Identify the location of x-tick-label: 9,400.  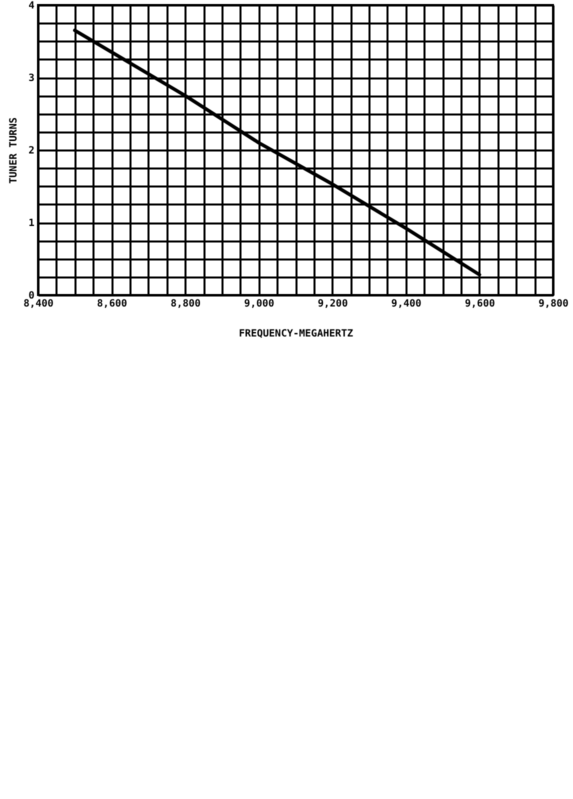
(406, 304).